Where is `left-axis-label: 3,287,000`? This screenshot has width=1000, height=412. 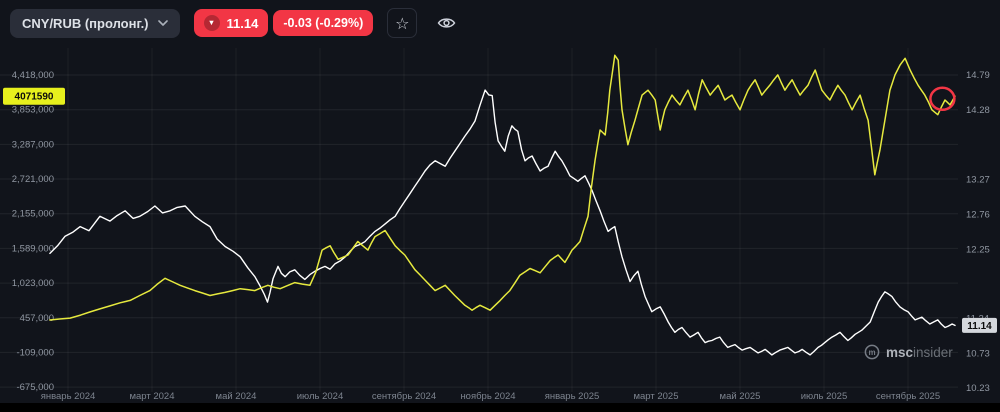 left-axis-label: 3,287,000 is located at coordinates (33, 144).